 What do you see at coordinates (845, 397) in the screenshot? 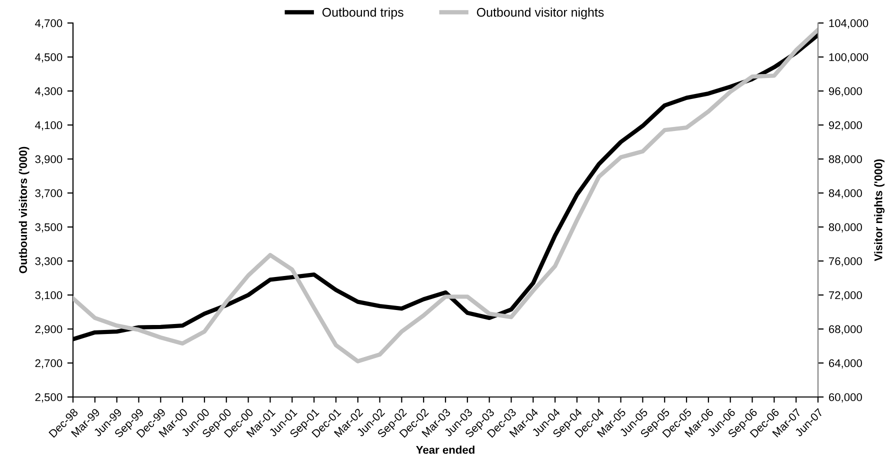
I see `y2-tick-label: 60,000` at bounding box center [845, 397].